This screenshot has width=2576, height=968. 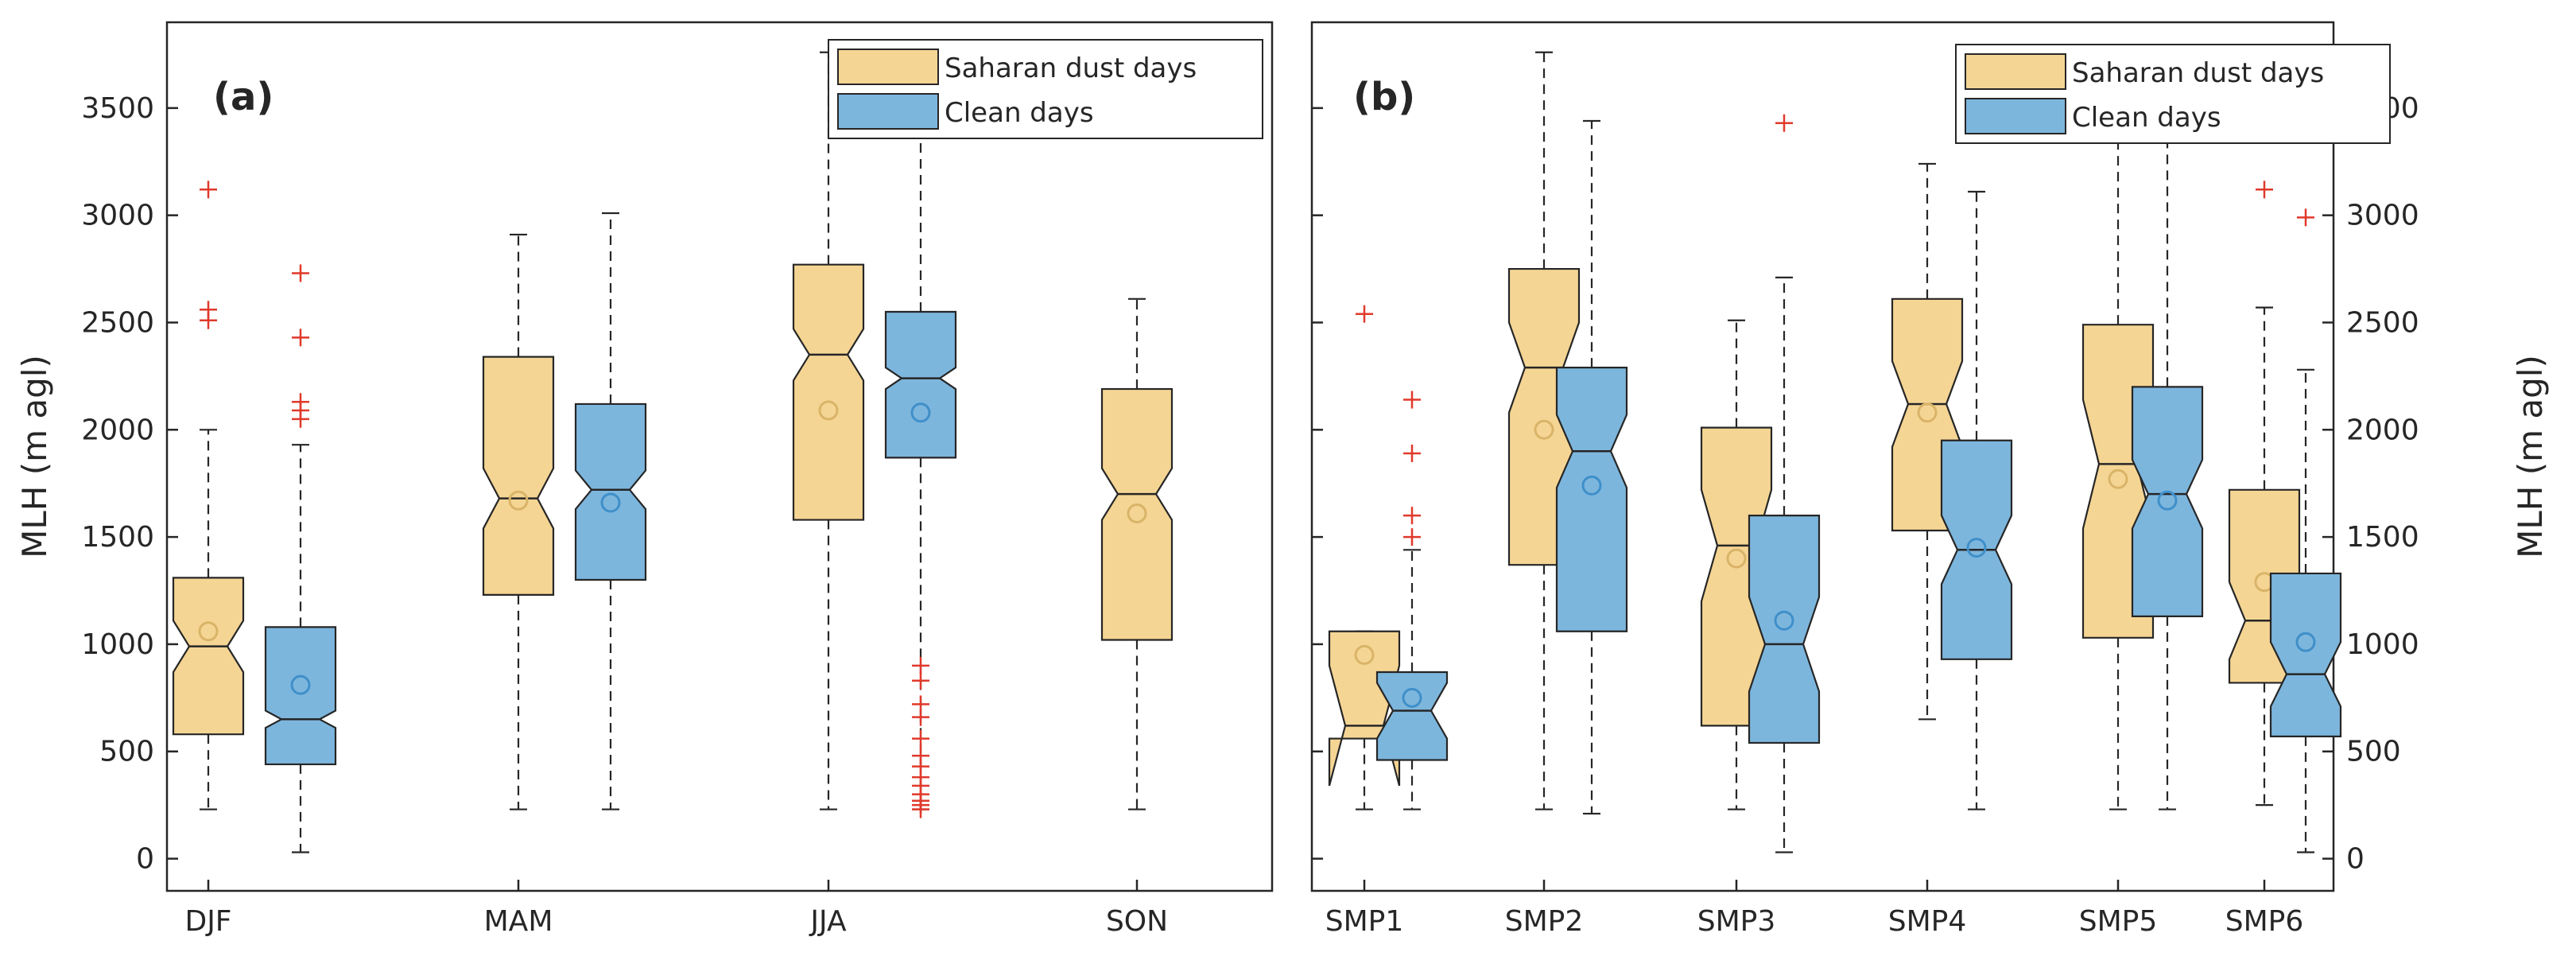 What do you see at coordinates (208, 922) in the screenshot?
I see `x-tick-label-djf: DJF` at bounding box center [208, 922].